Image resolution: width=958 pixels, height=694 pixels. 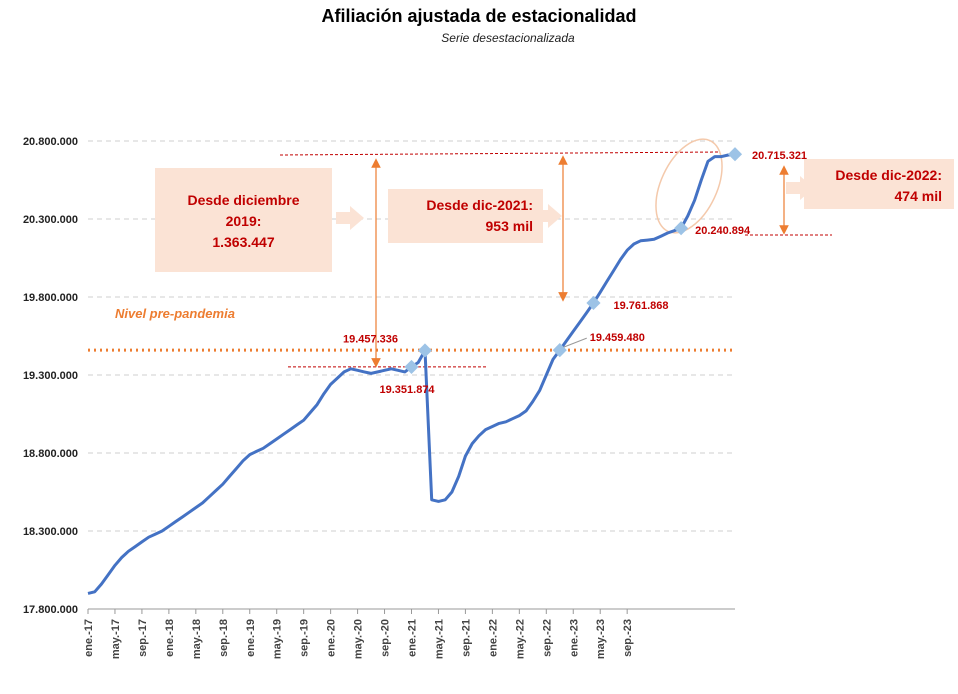 I want to click on y-tick-label: 19.300.000, so click(x=50, y=376).